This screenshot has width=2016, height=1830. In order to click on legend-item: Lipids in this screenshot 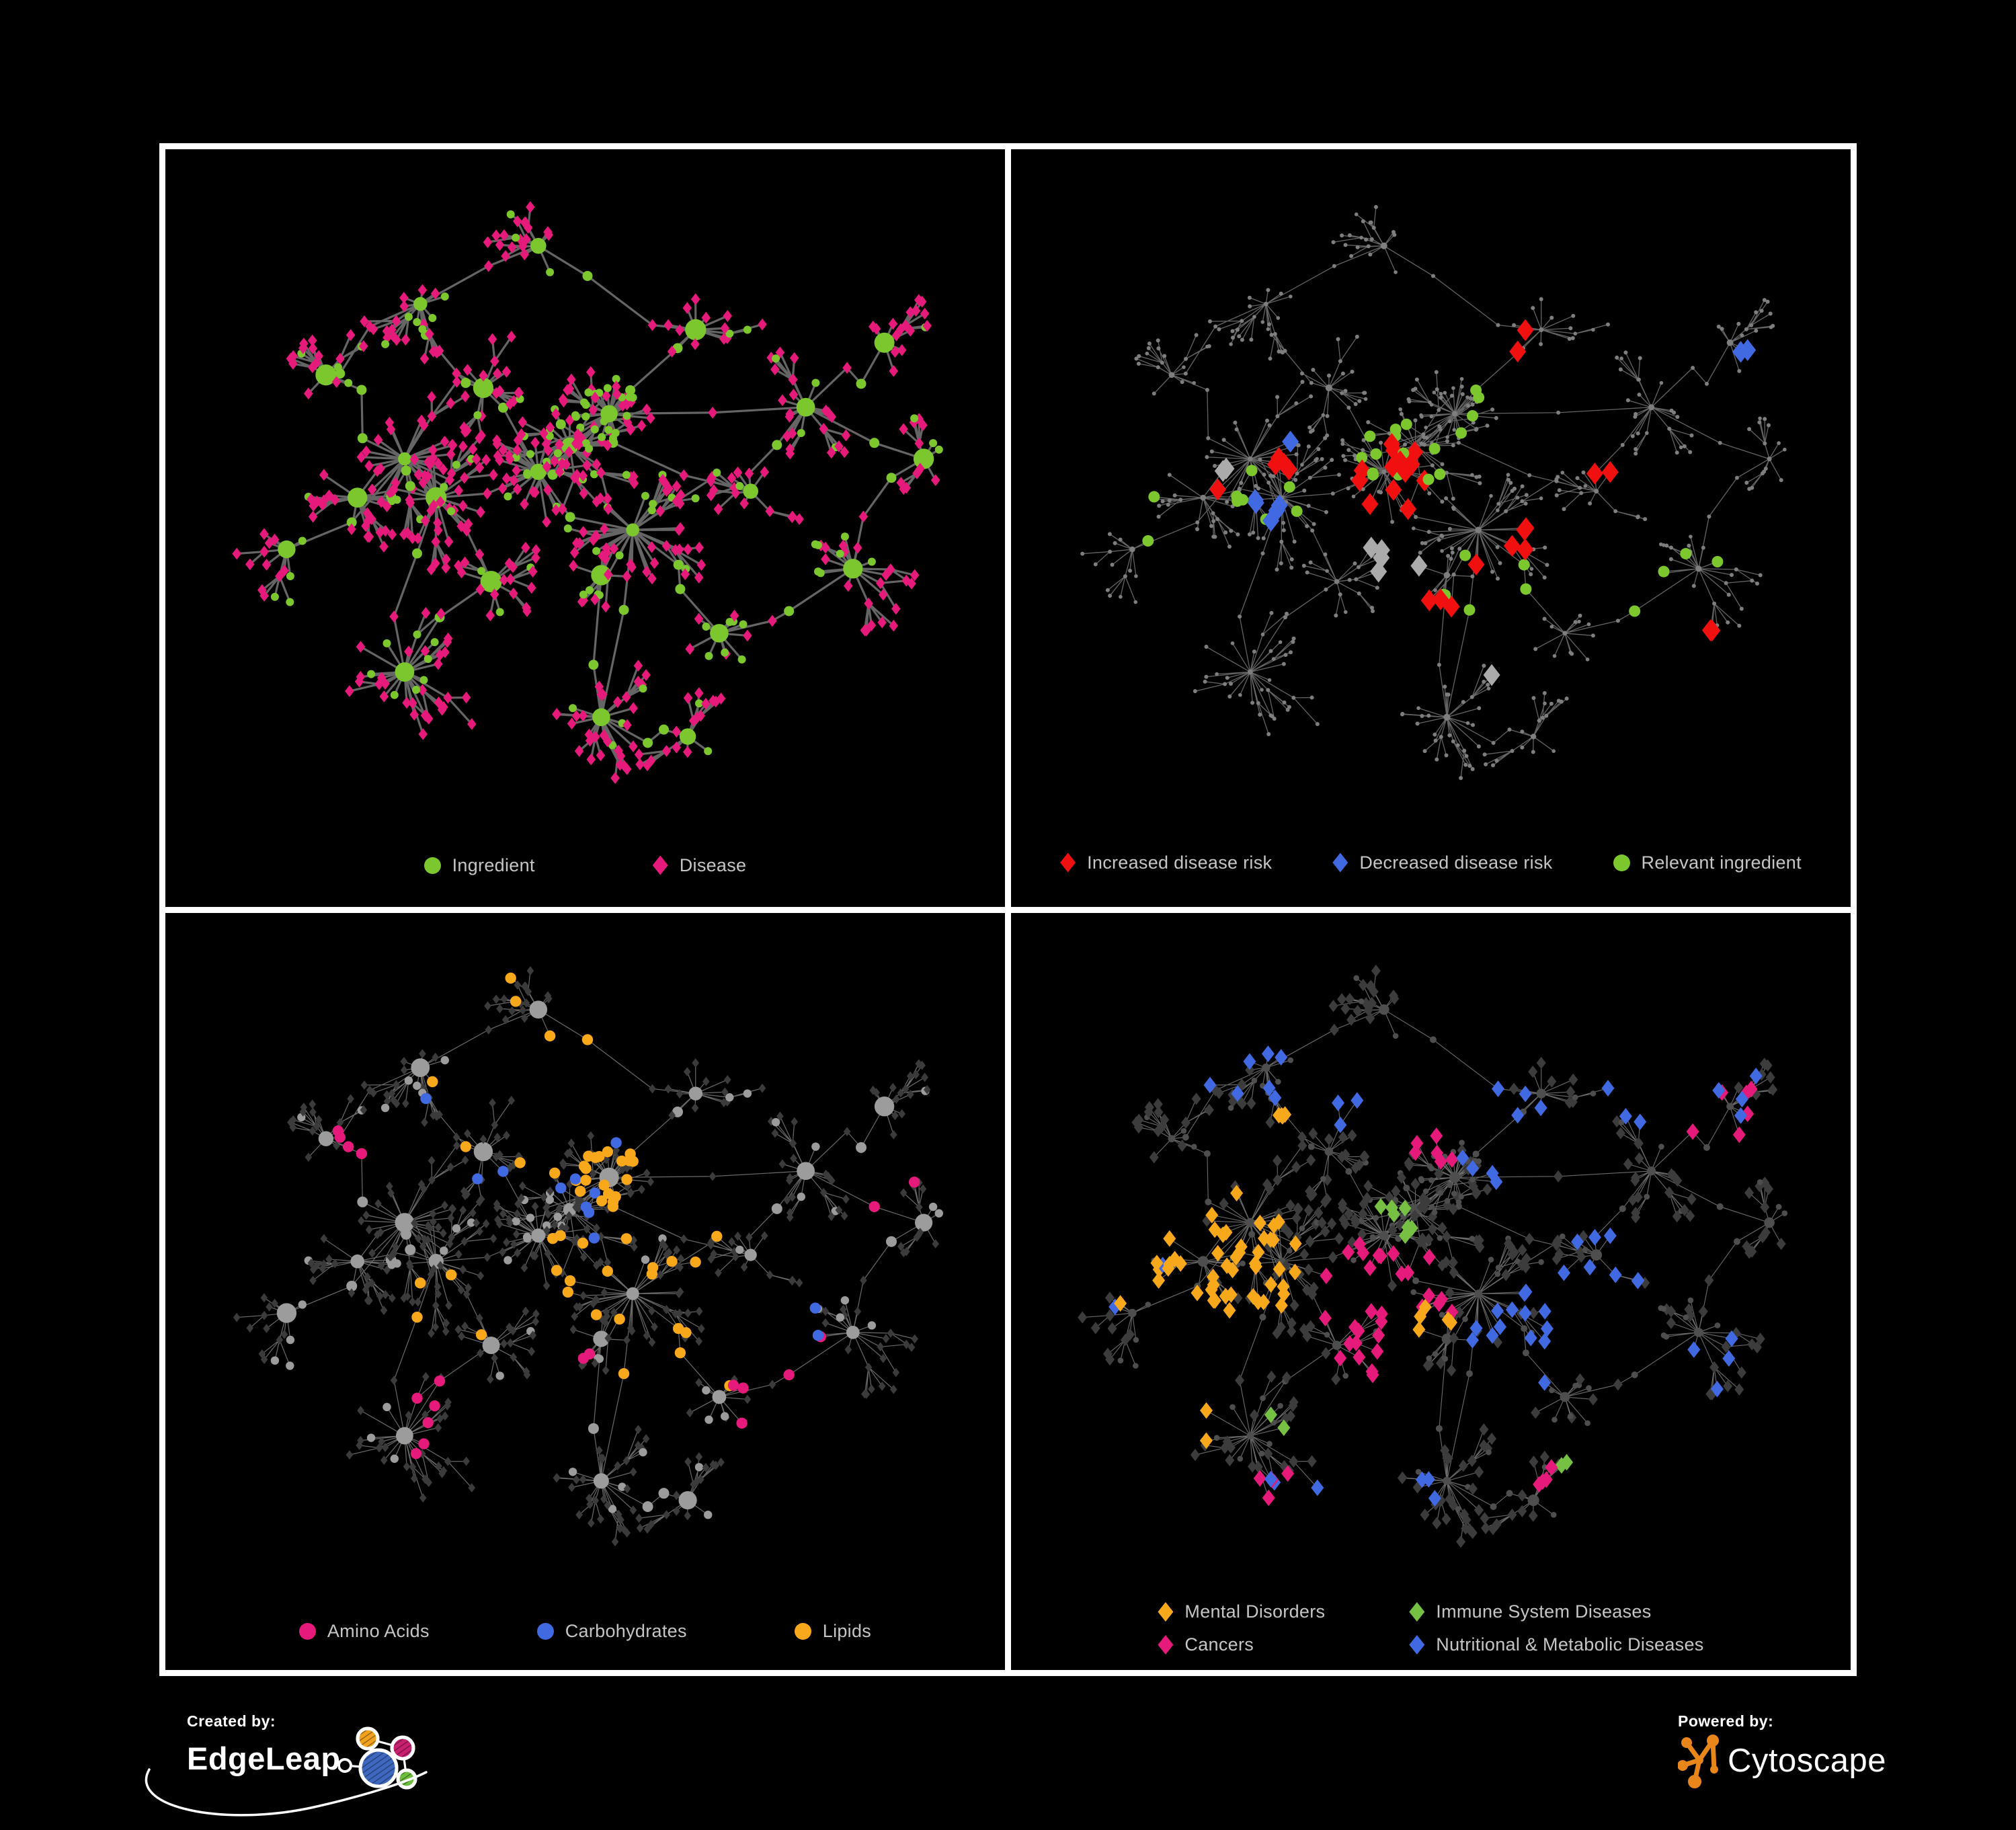, I will do `click(833, 1631)`.